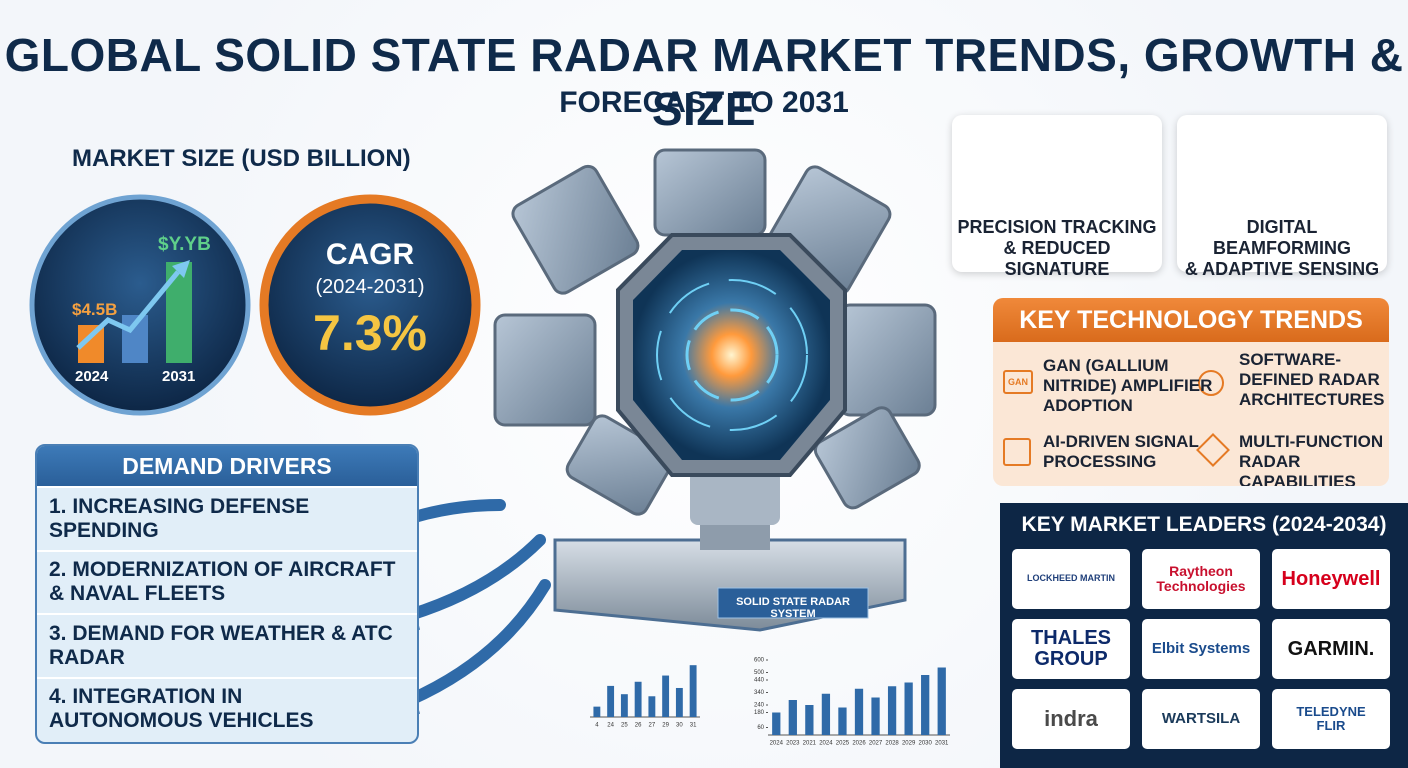 Image resolution: width=1408 pixels, height=768 pixels. What do you see at coordinates (810, 744) in the screenshot?
I see `x-tick-label: 2021` at bounding box center [810, 744].